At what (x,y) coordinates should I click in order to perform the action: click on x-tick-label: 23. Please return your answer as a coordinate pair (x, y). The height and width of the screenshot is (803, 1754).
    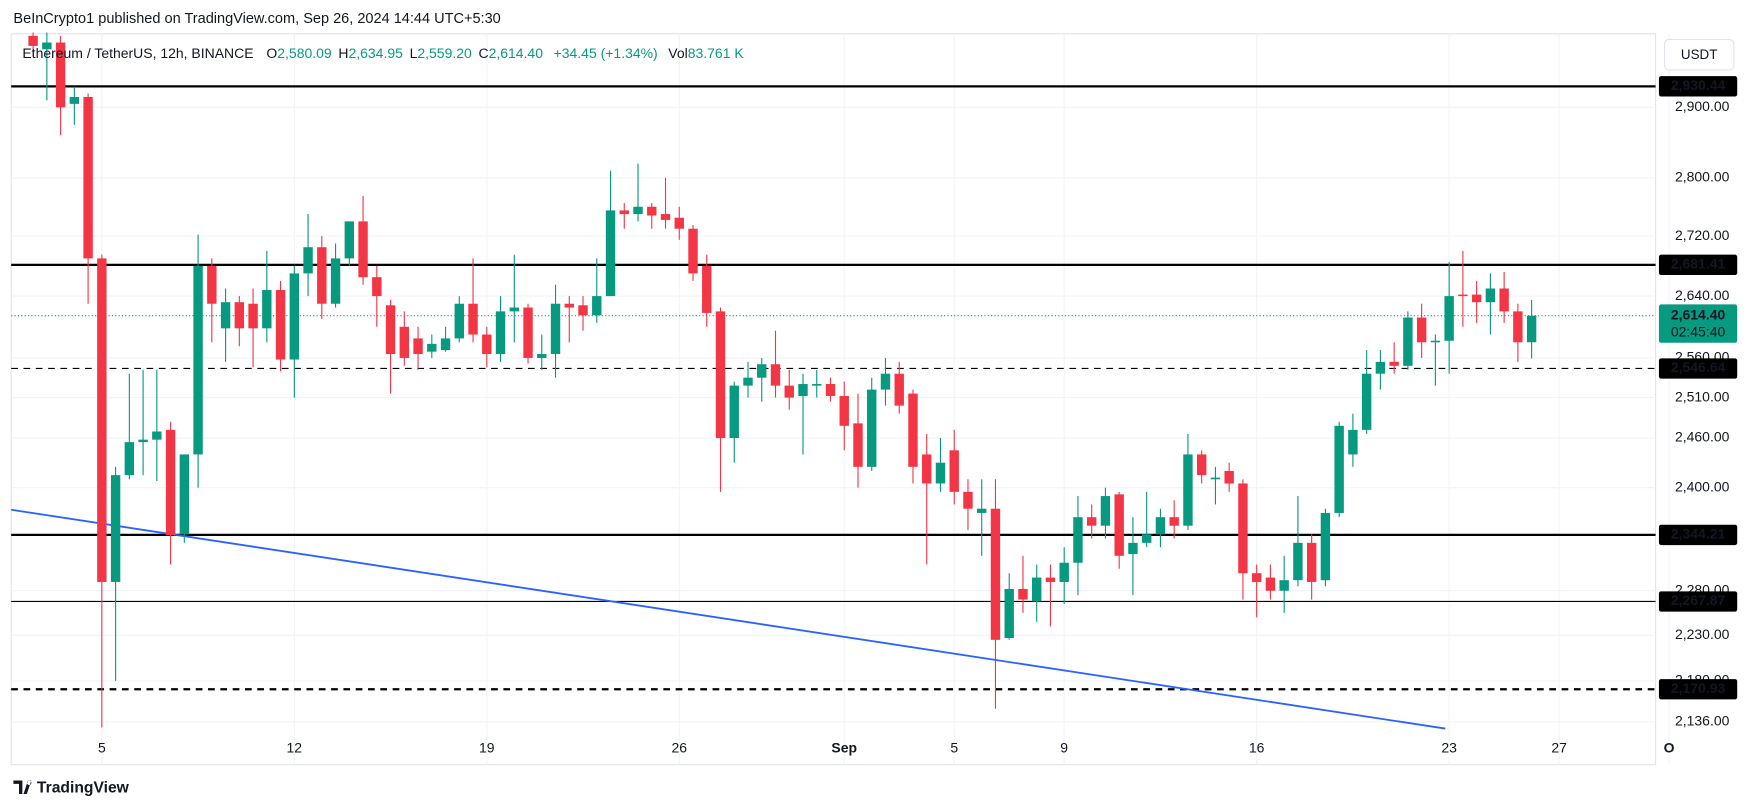
    Looking at the image, I should click on (1449, 748).